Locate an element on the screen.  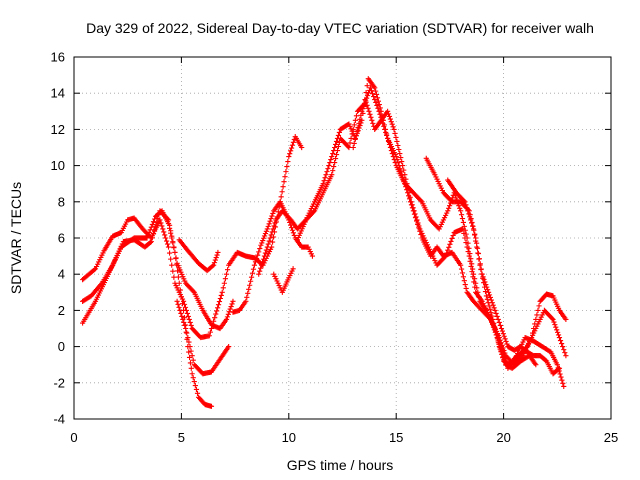
y-axis-label: SDTVAR / TECUs is located at coordinates (16, 238).